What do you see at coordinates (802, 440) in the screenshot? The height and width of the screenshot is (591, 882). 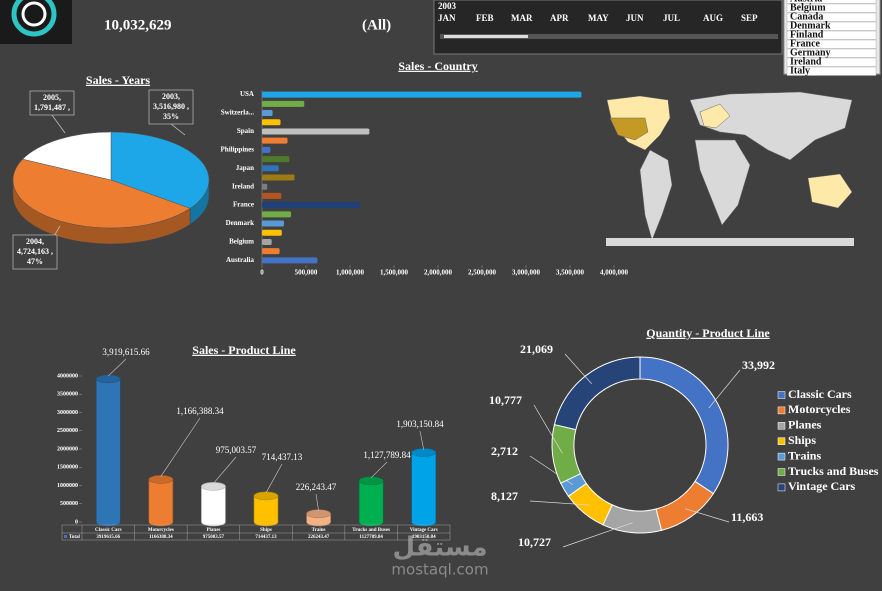 I see `legend-label: Ships` at bounding box center [802, 440].